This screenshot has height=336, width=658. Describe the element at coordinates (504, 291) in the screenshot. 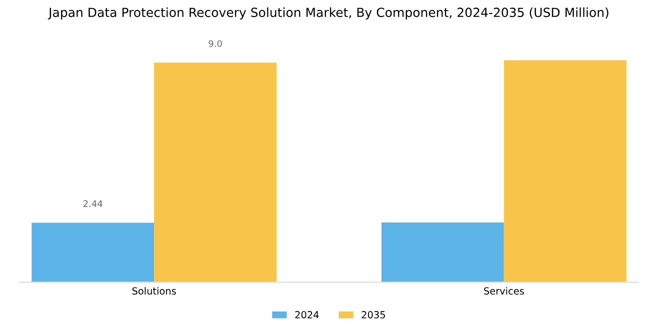

I see `x-tick-label: Services` at that location.